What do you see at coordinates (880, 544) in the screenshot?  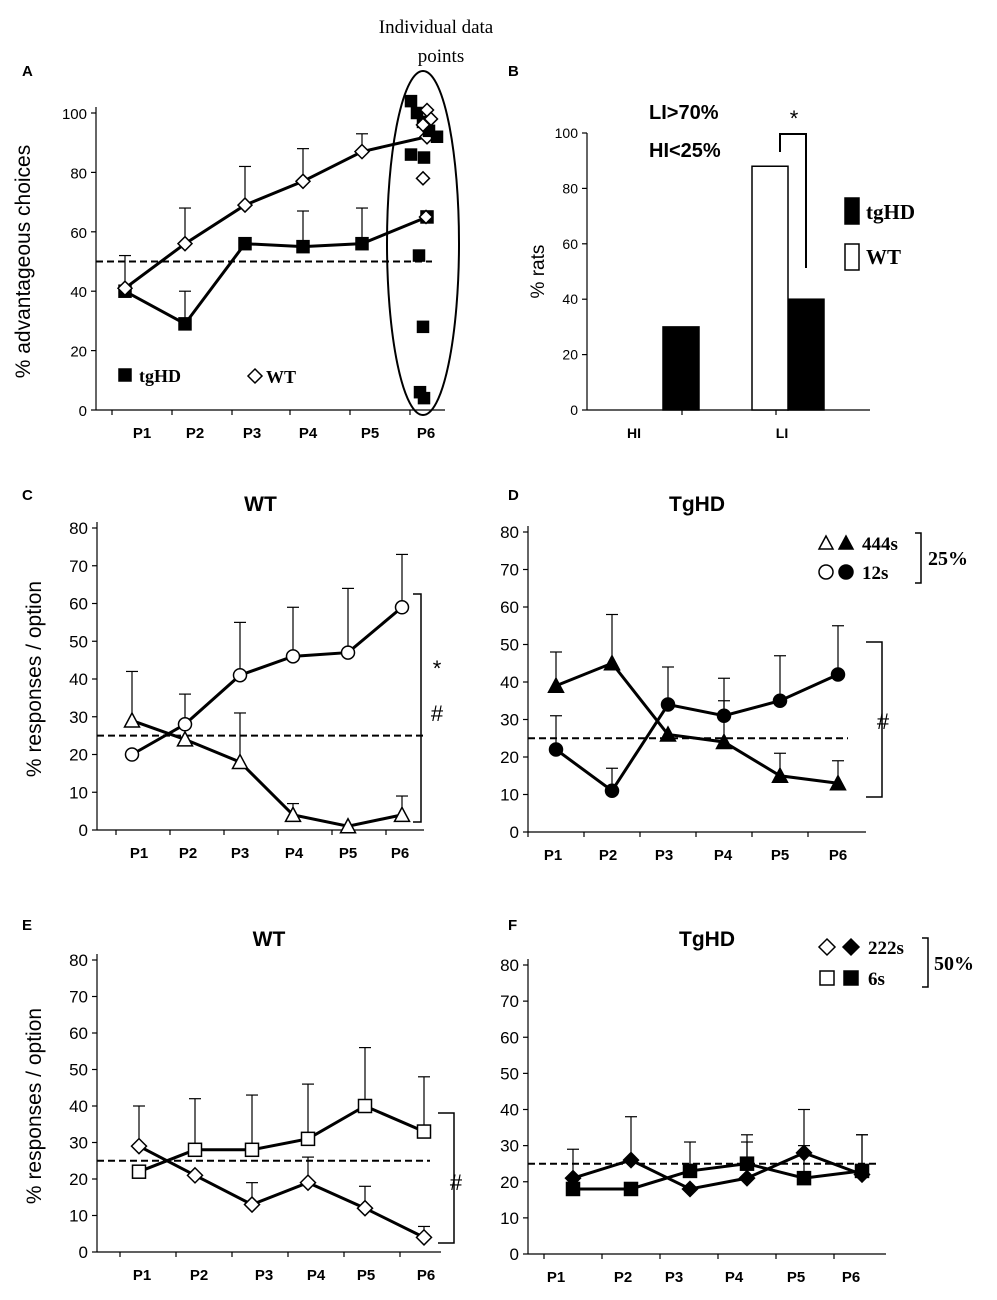 I see `legend-label: 444s` at bounding box center [880, 544].